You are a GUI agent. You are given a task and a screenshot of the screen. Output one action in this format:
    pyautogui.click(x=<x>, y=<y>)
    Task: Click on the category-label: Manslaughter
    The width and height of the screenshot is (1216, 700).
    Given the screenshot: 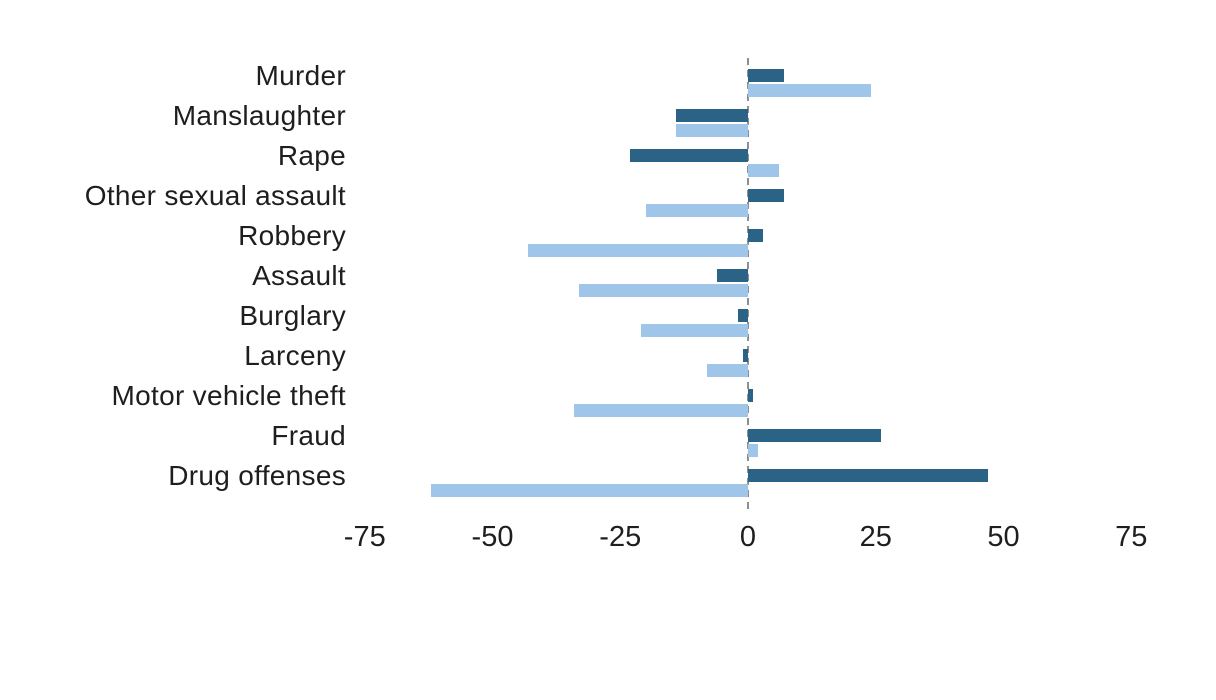 What is the action you would take?
    pyautogui.click(x=259, y=115)
    